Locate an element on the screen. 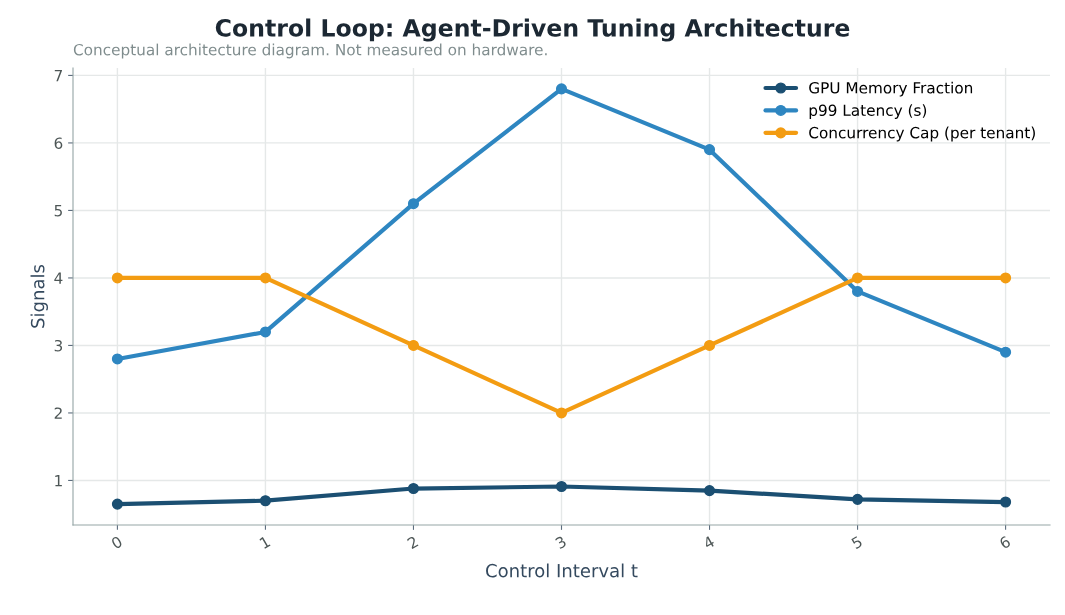 The width and height of the screenshot is (1065, 615). y-tick-label: 6 is located at coordinates (58, 143).